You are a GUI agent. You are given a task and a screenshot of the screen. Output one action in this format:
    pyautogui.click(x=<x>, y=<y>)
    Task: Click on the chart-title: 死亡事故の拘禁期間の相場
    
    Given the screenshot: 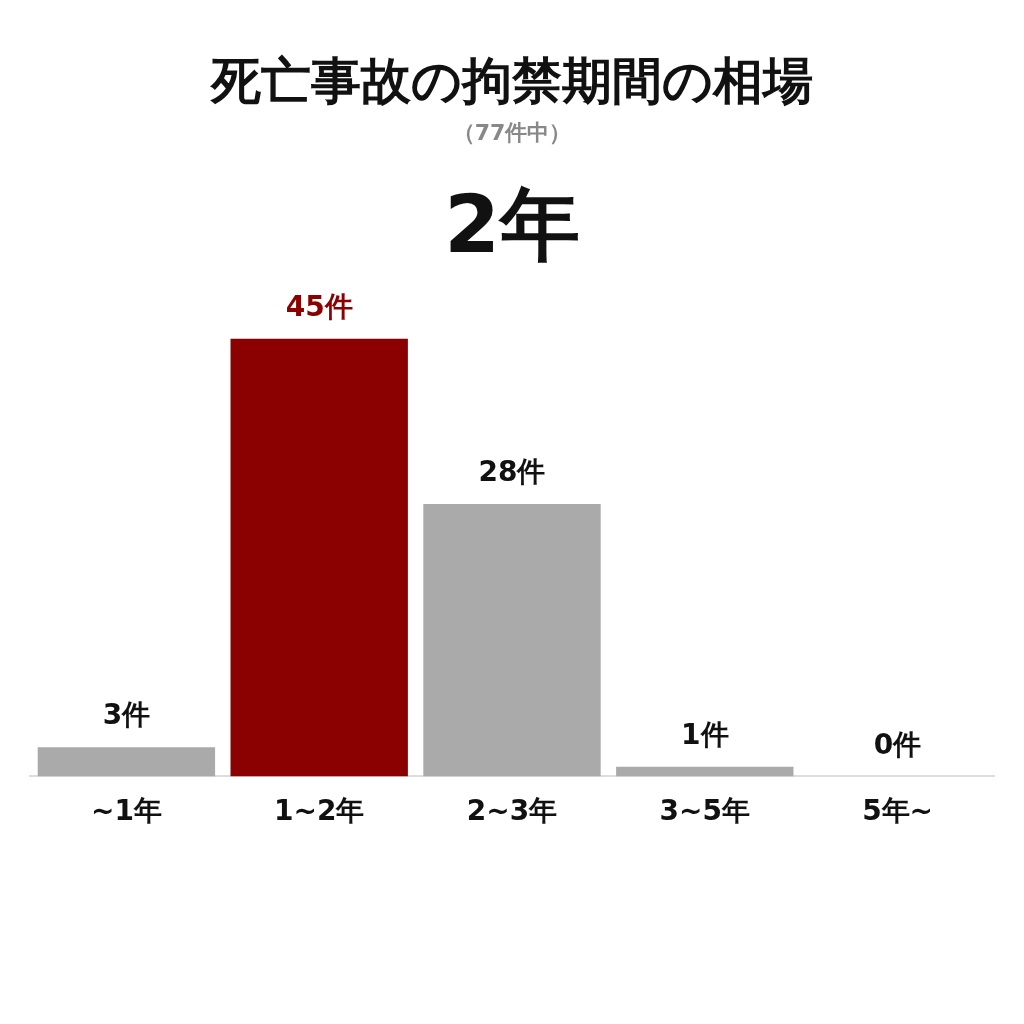 What is the action you would take?
    pyautogui.click(x=511, y=81)
    